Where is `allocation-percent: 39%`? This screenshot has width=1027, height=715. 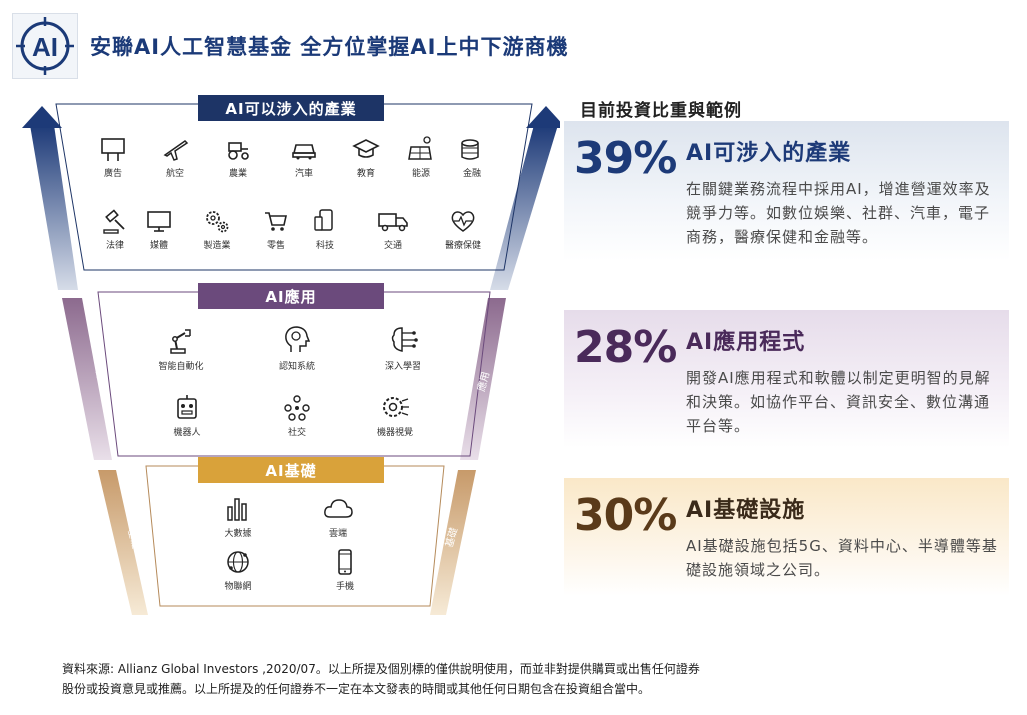 allocation-percent: 39% is located at coordinates (625, 158).